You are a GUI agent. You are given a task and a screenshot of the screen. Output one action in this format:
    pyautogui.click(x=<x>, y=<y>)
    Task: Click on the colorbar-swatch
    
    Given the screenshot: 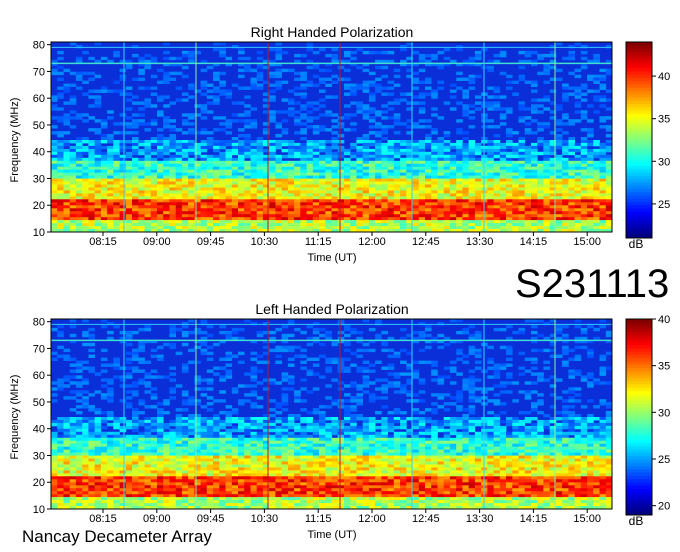 What is the action you would take?
    pyautogui.click(x=639, y=70)
    